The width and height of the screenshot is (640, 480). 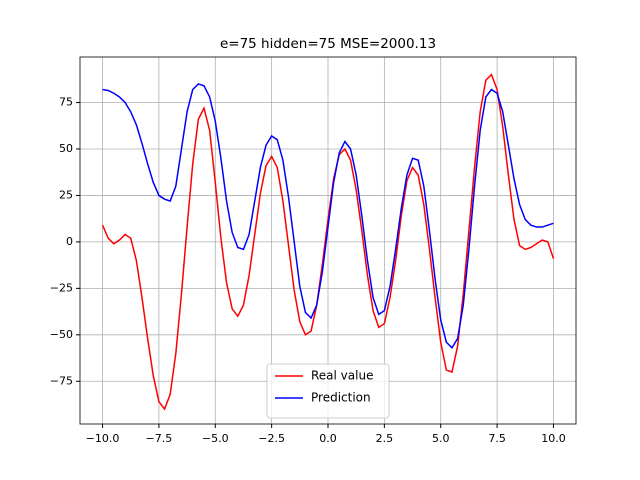 I want to click on y-tick-label: −50, so click(x=61, y=334).